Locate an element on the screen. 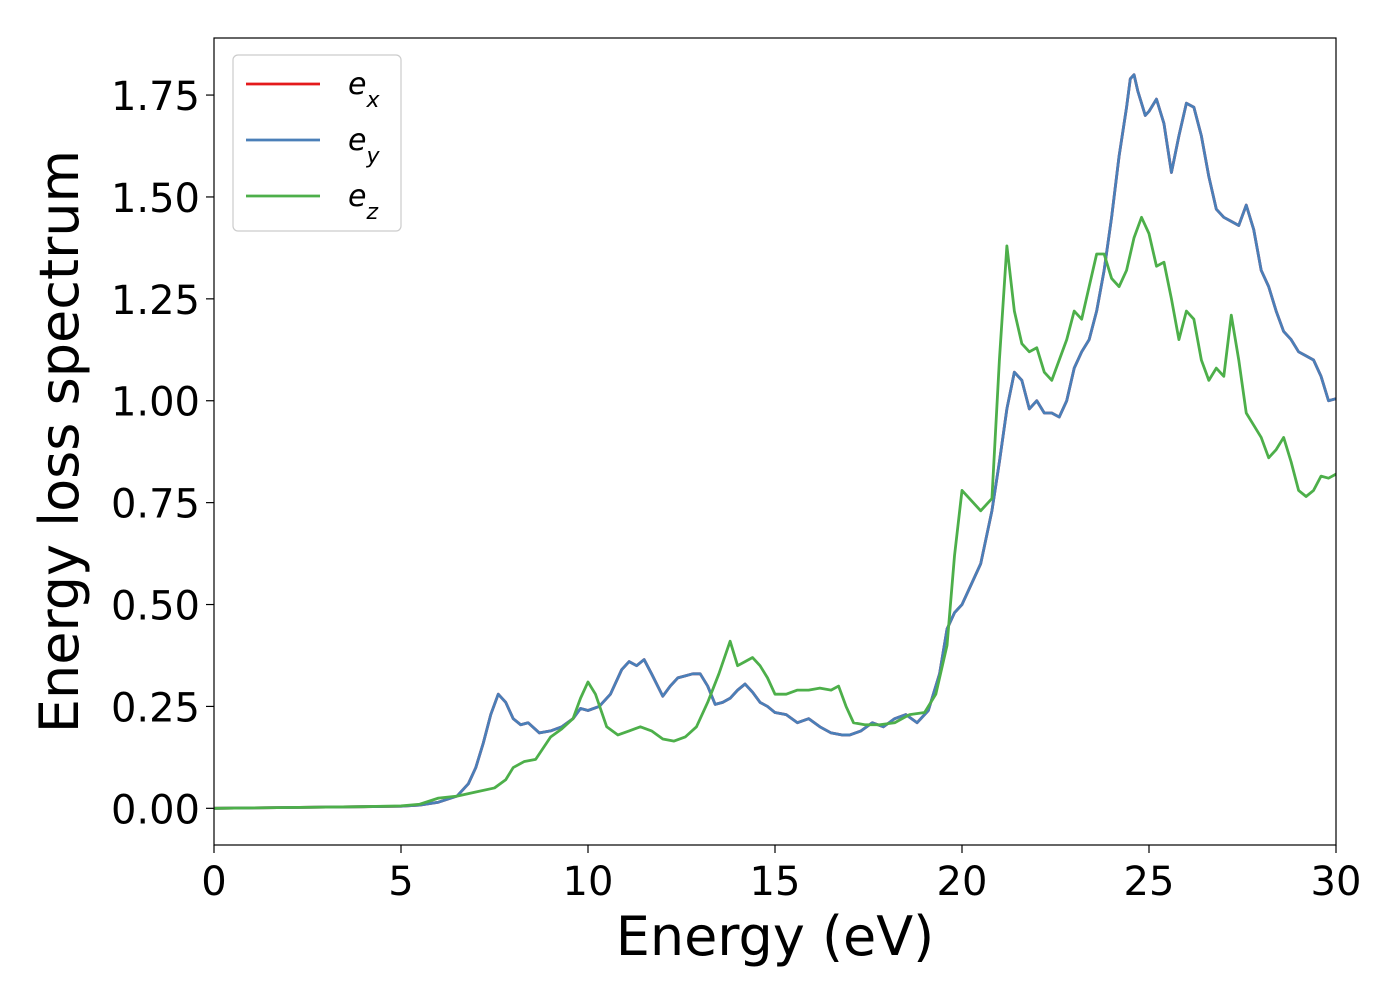 The image size is (1400, 1000). legend-box is located at coordinates (317, 143).